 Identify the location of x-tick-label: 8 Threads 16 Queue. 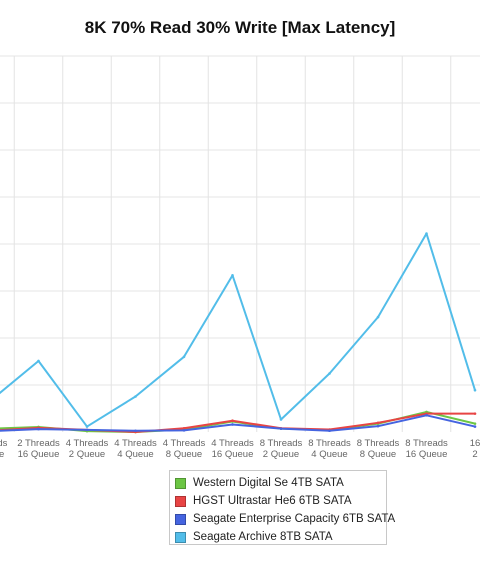
(426, 449).